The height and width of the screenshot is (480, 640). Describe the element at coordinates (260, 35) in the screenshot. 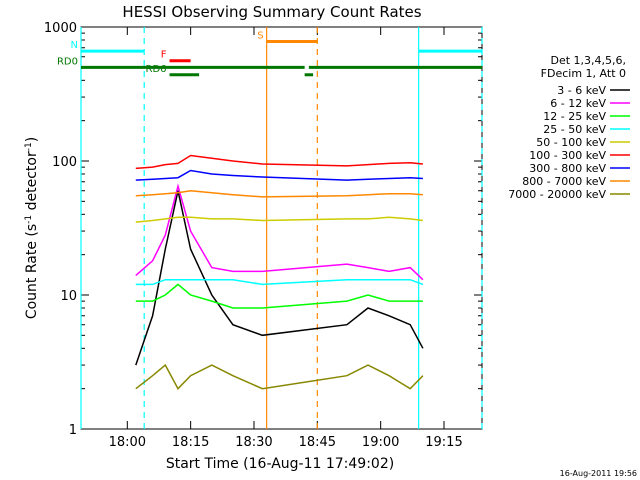

I see `flag-label: S` at that location.